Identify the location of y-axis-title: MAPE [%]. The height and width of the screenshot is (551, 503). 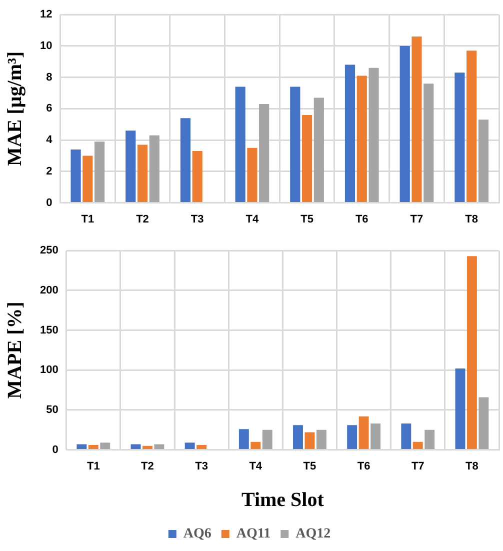
(15, 350).